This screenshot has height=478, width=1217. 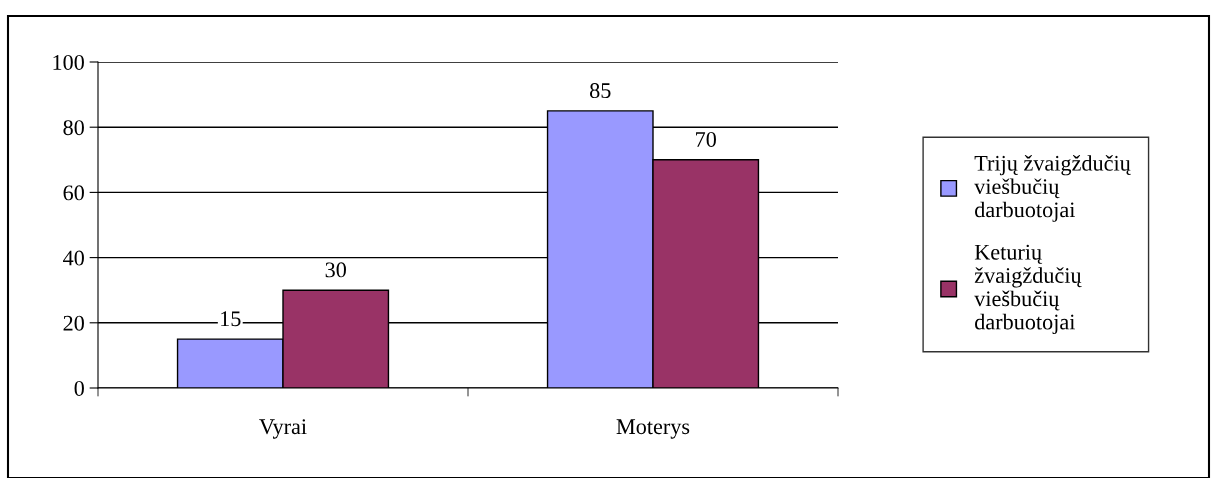 What do you see at coordinates (600, 91) in the screenshot?
I see `data-label: 85` at bounding box center [600, 91].